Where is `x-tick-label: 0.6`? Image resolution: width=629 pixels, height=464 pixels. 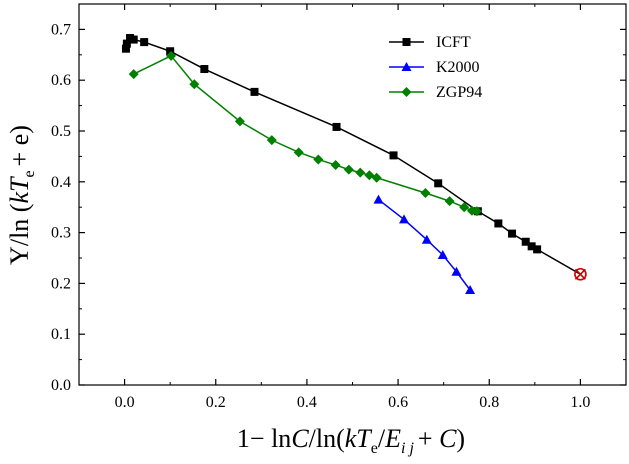
x-tick-label: 0.6 is located at coordinates (398, 402).